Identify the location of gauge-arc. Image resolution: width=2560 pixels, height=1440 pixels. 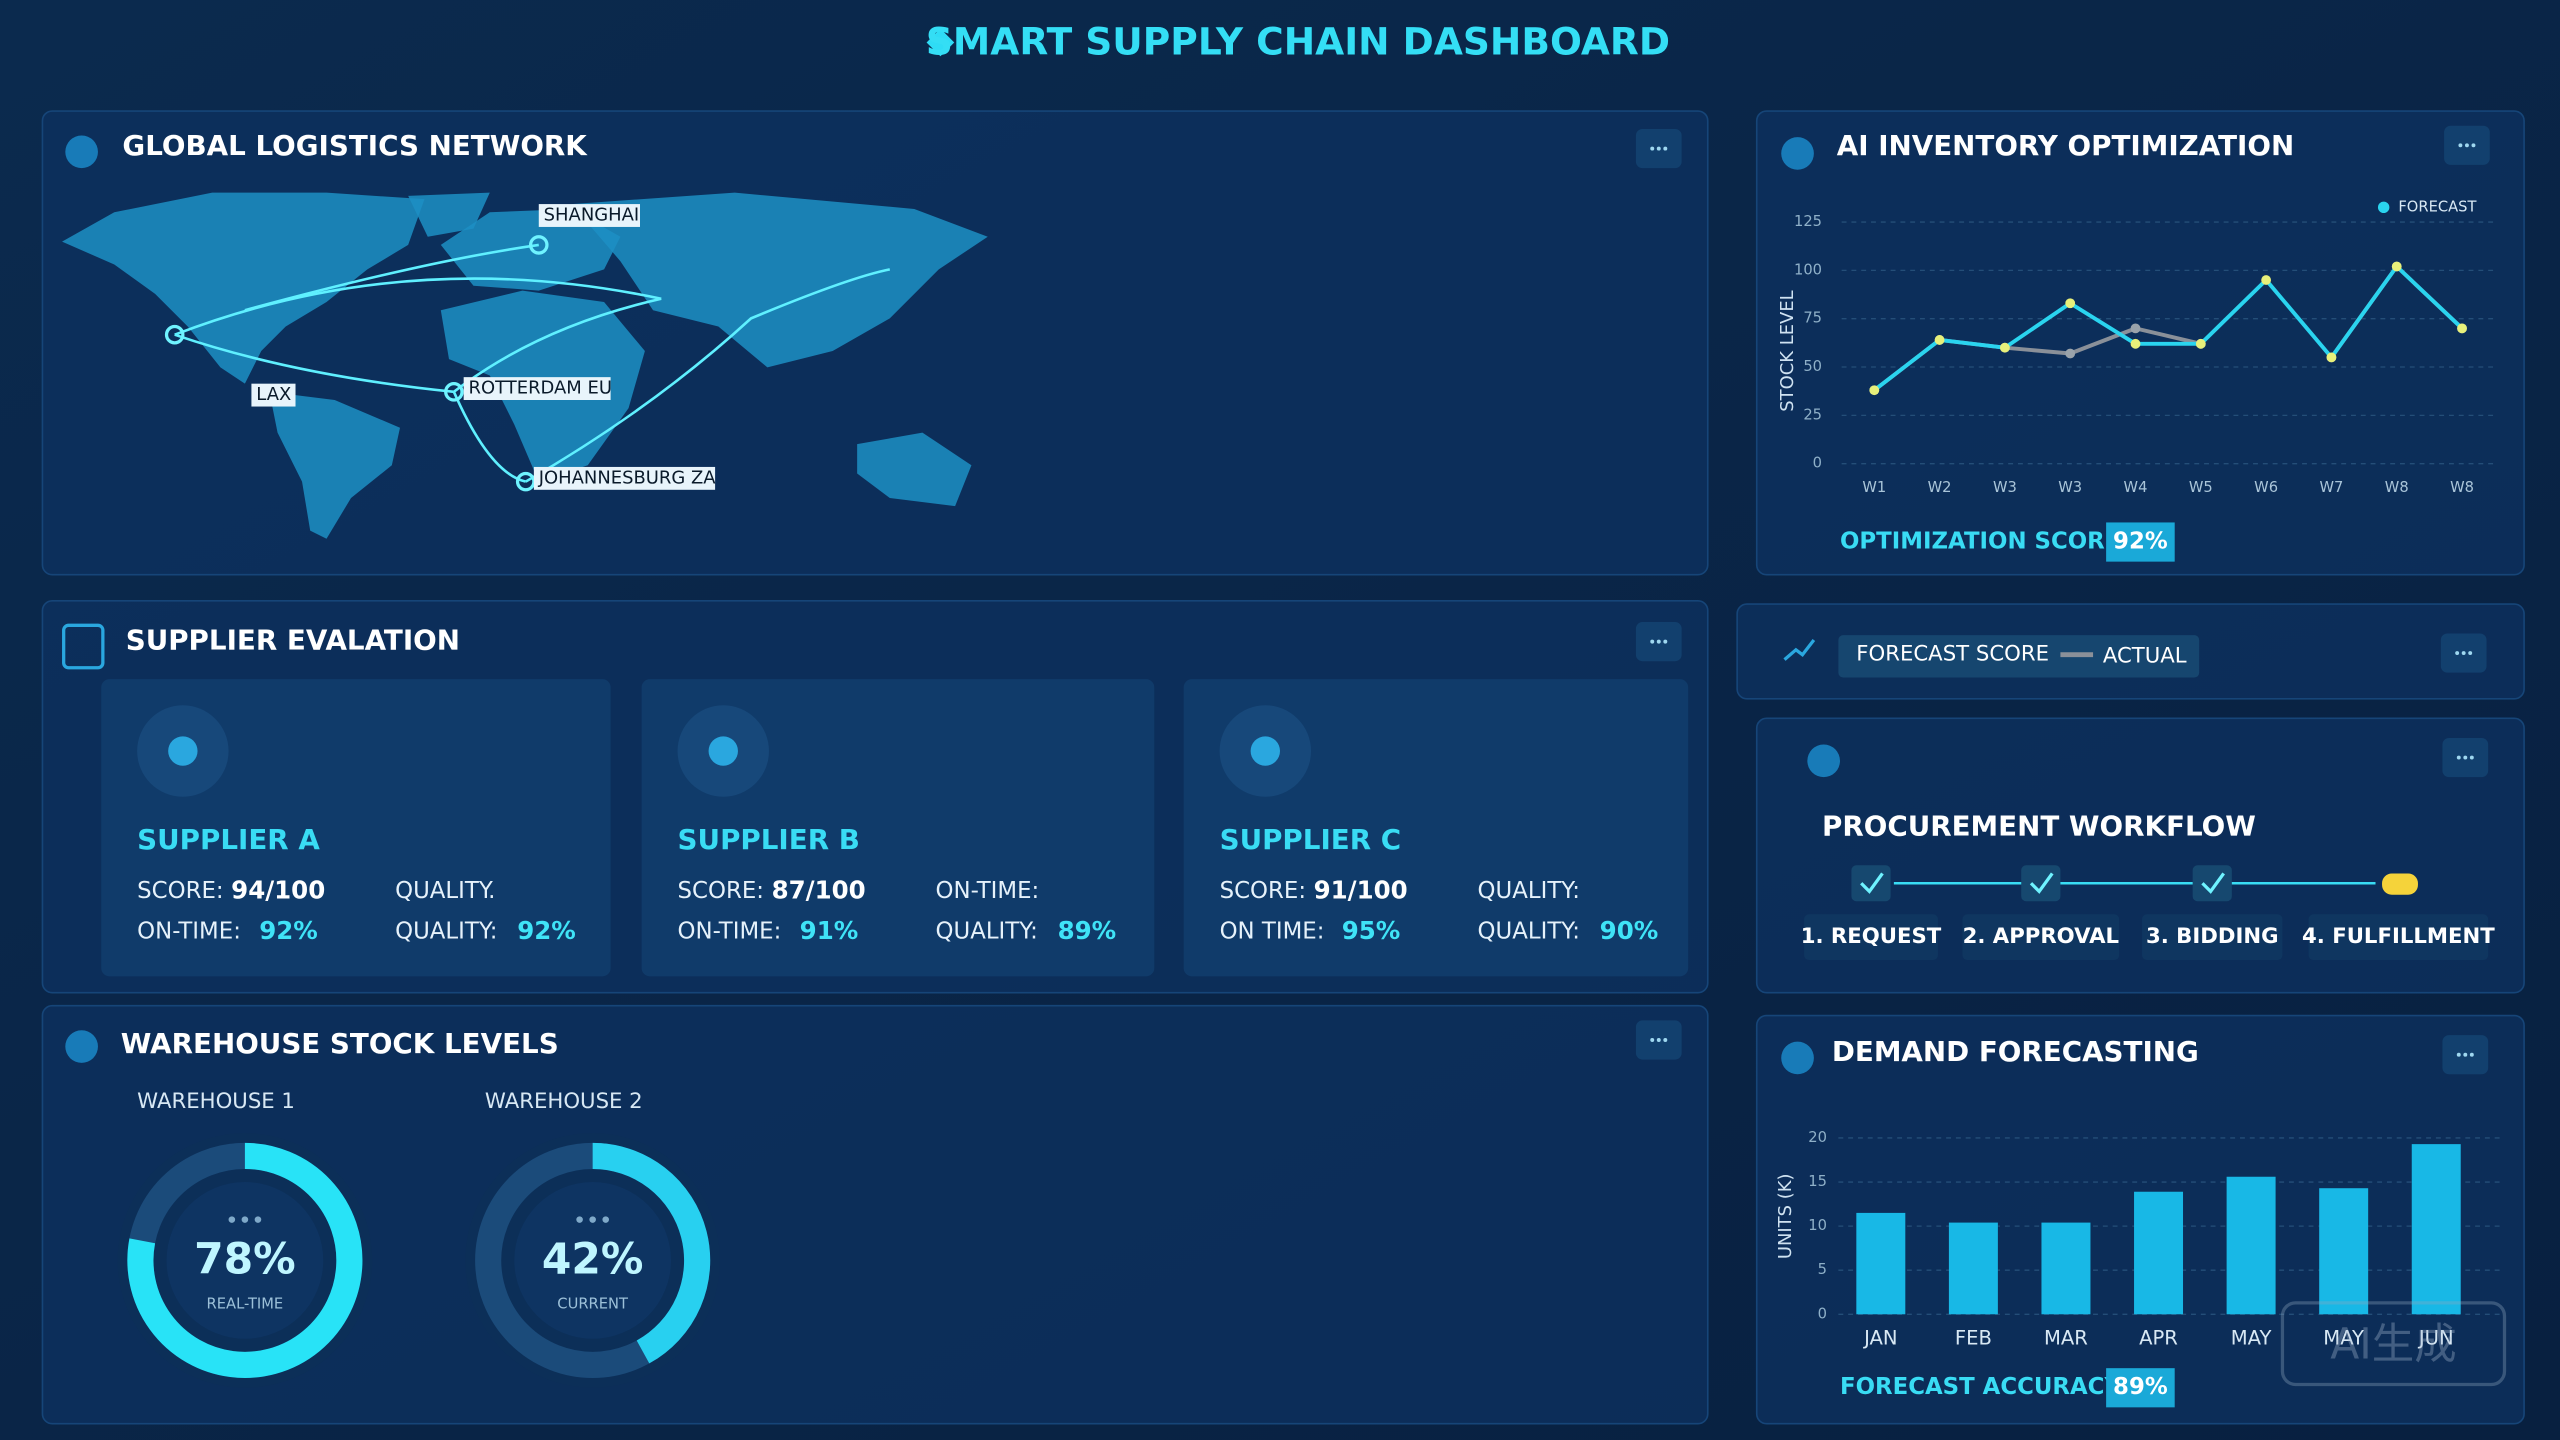
(651, 1253).